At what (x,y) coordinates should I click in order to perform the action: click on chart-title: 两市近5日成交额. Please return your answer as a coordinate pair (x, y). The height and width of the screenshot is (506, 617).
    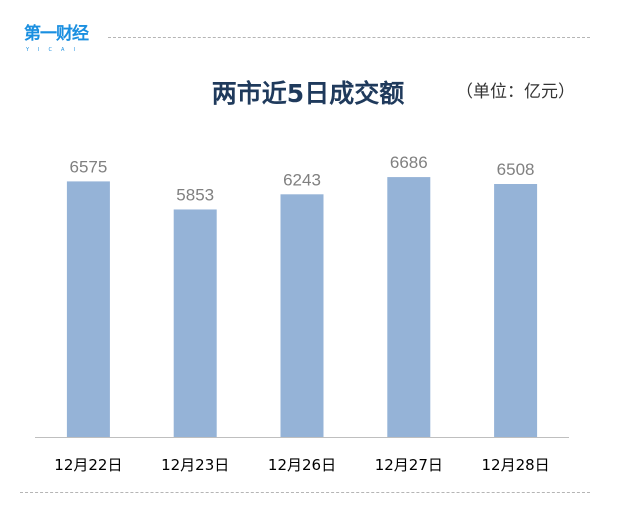
    Looking at the image, I should click on (308, 93).